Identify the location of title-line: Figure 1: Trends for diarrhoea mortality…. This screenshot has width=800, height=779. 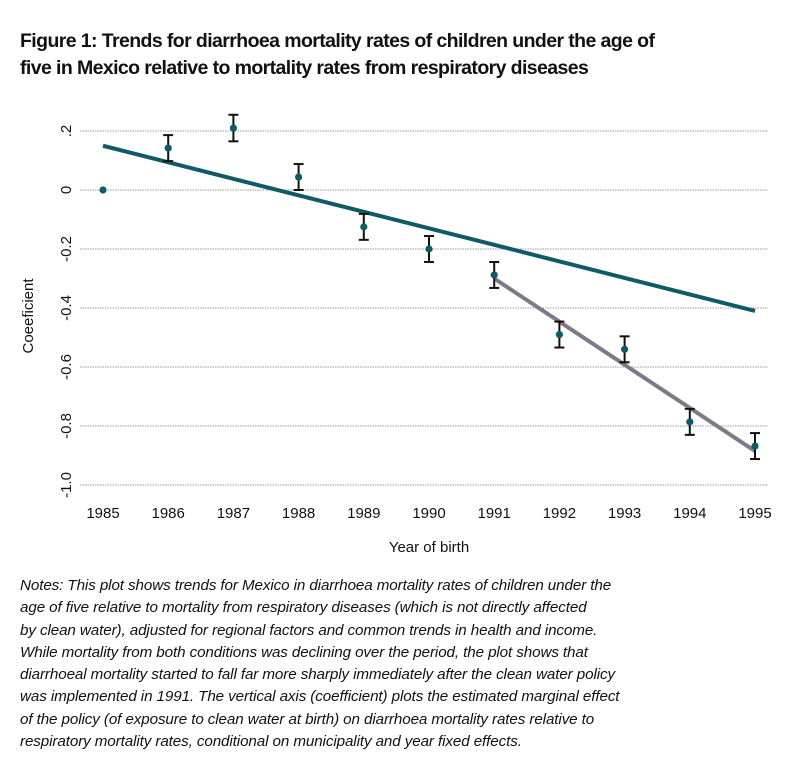
(337, 41).